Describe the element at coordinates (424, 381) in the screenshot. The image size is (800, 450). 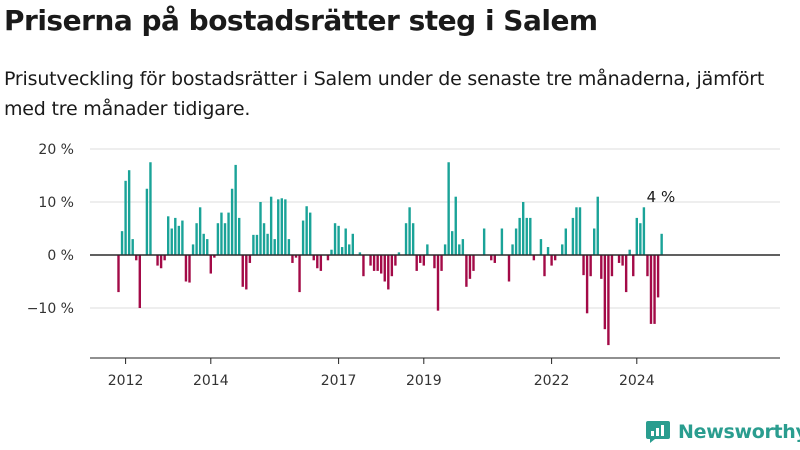
I see `x-tick-label: 2019` at that location.